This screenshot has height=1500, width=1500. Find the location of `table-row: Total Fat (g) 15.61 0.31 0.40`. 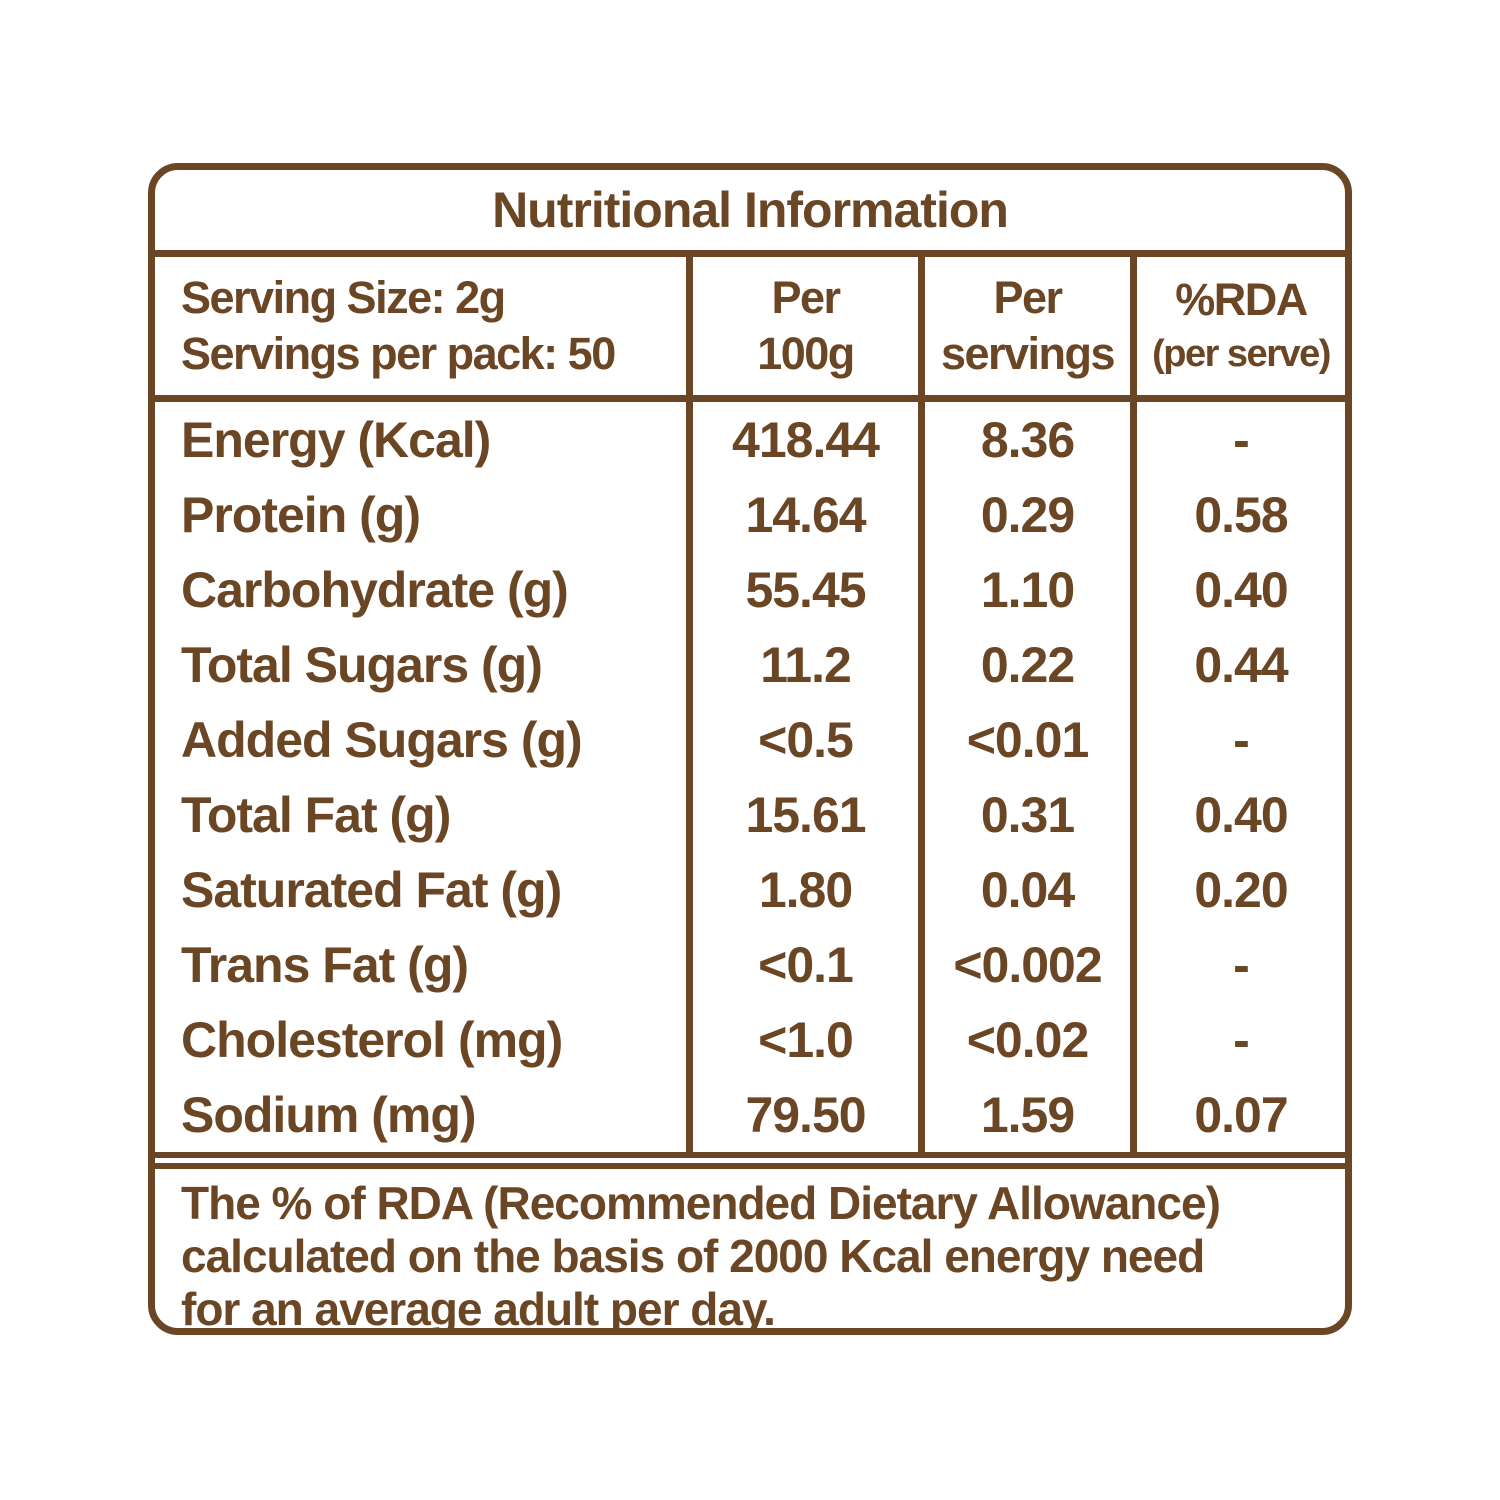

table-row: Total Fat (g) 15.61 0.31 0.40 is located at coordinates (750, 814).